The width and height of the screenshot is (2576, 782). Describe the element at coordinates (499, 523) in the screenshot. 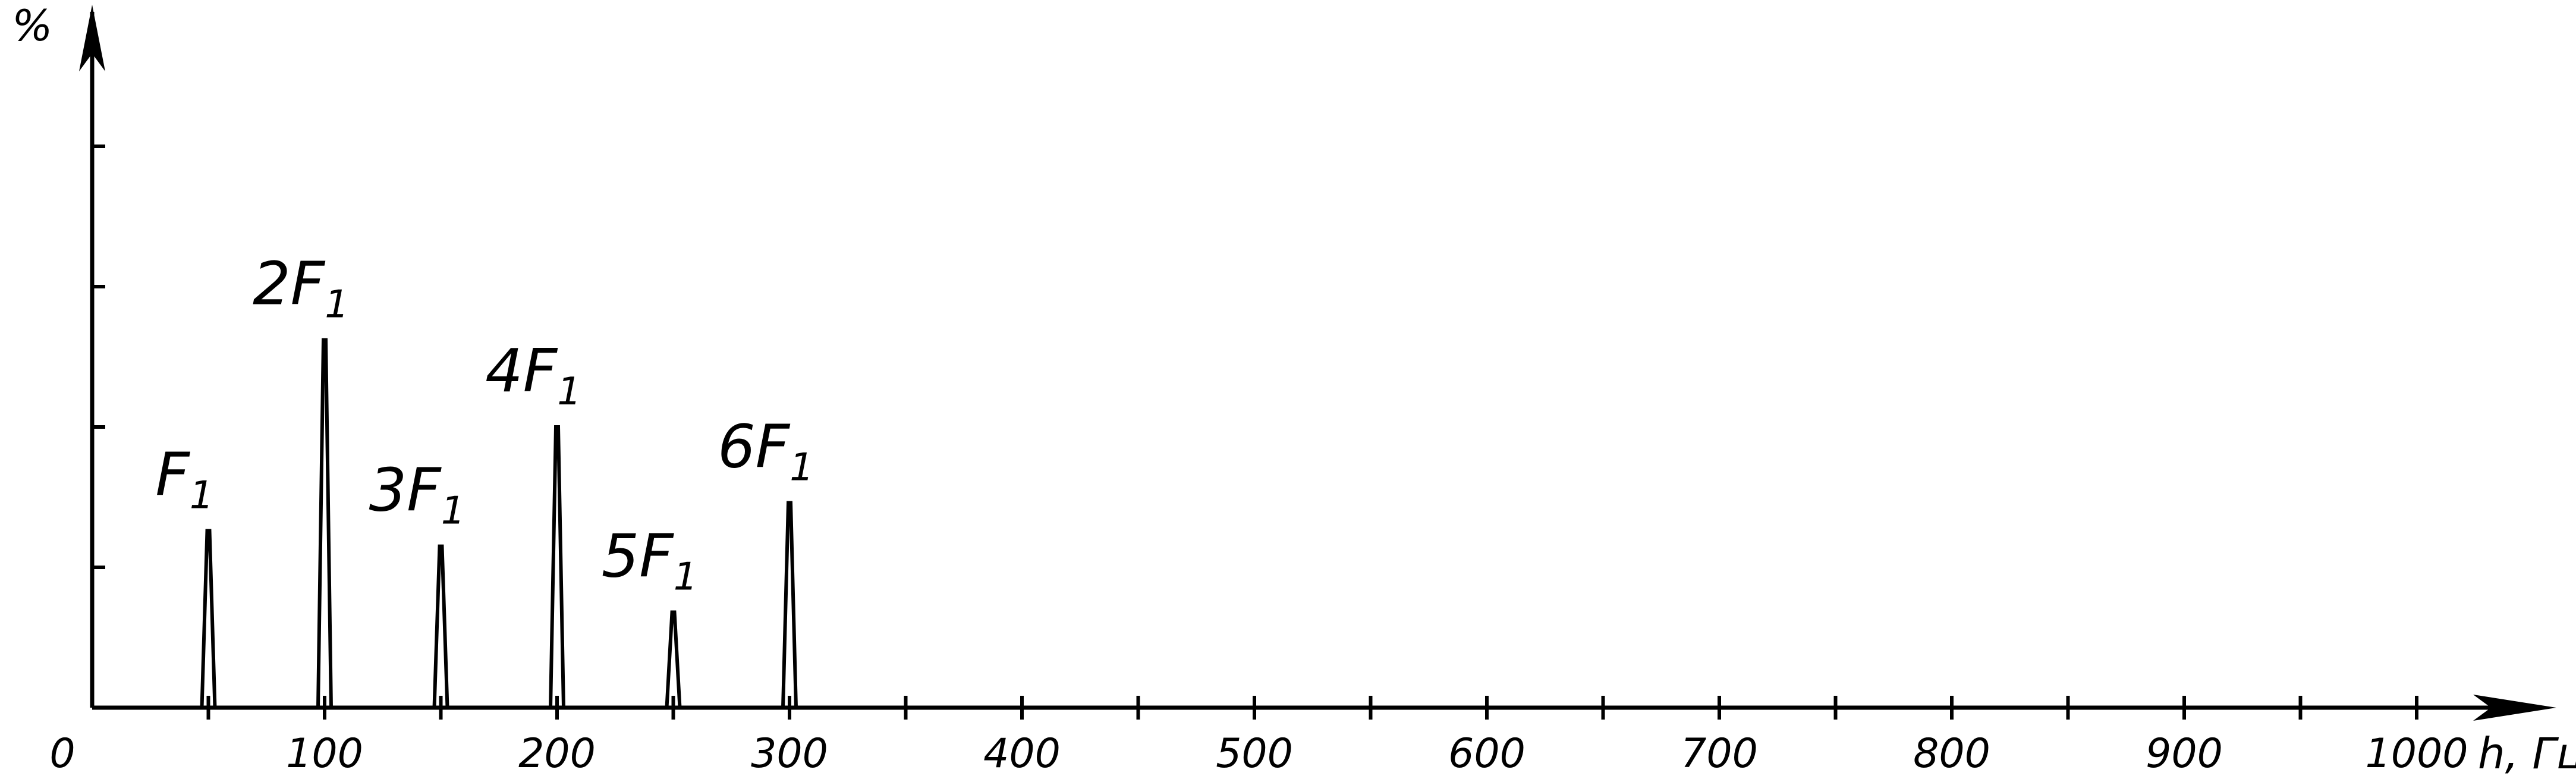

I see `peaks` at that location.